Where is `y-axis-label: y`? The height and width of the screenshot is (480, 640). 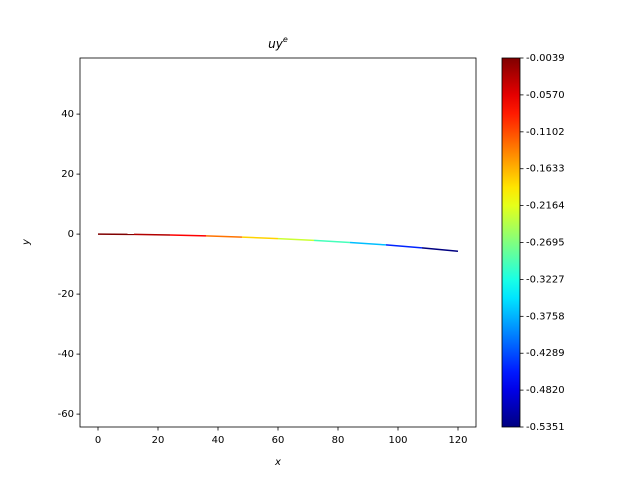
y-axis-label: y is located at coordinates (26, 242).